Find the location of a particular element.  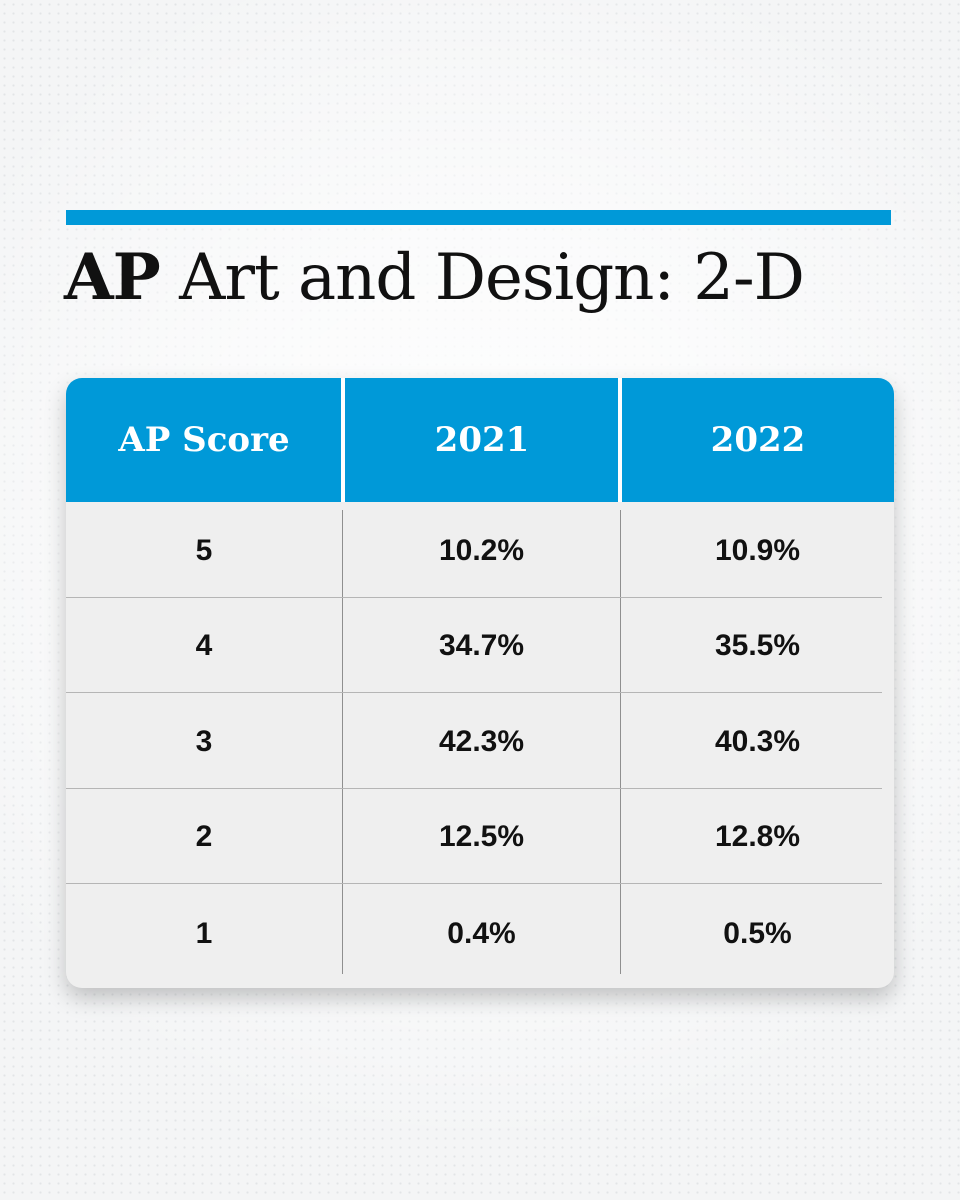

table-row: 1 0.4% 0.5% is located at coordinates (480, 933).